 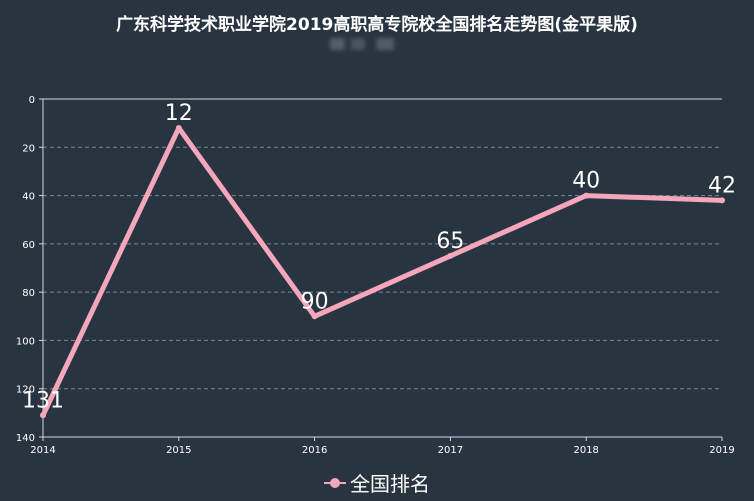 What do you see at coordinates (178, 450) in the screenshot?
I see `x-tick-label: 2015` at bounding box center [178, 450].